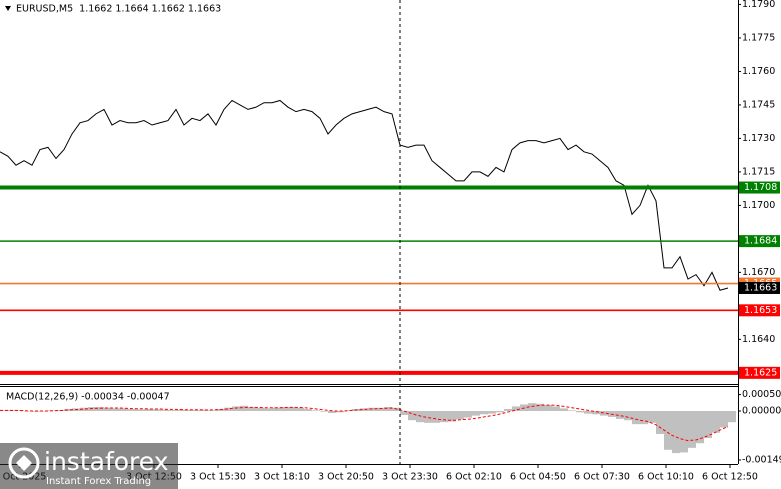  What do you see at coordinates (106, 461) in the screenshot?
I see `watermark-brand: instaforex` at bounding box center [106, 461].